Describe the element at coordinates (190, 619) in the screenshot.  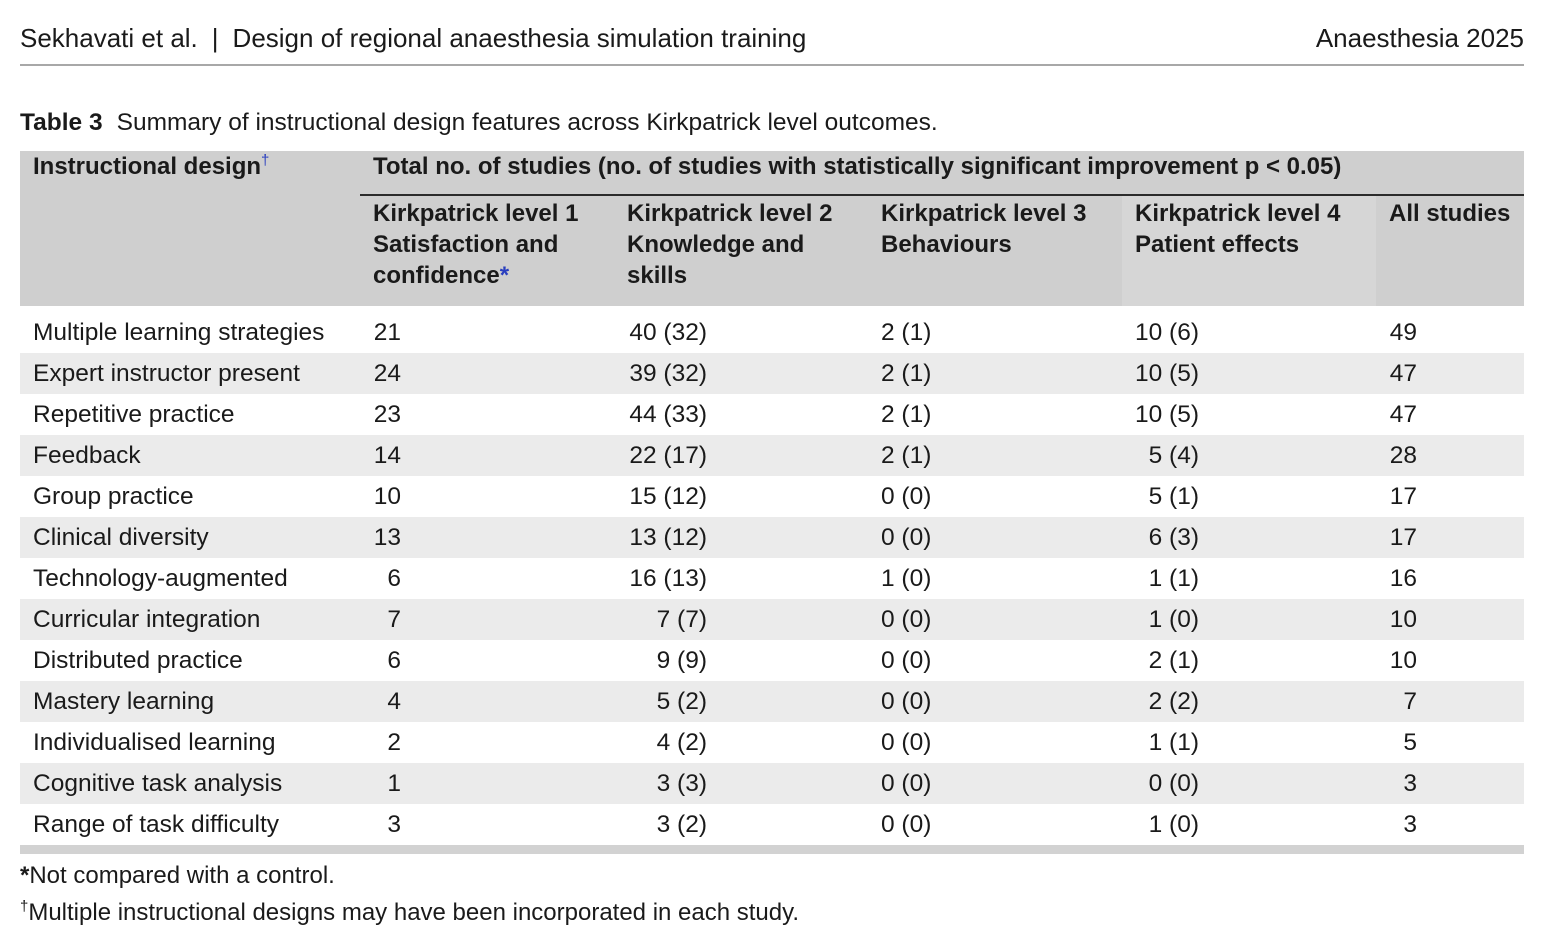
I see `cell-design: Curricular integration` at that location.